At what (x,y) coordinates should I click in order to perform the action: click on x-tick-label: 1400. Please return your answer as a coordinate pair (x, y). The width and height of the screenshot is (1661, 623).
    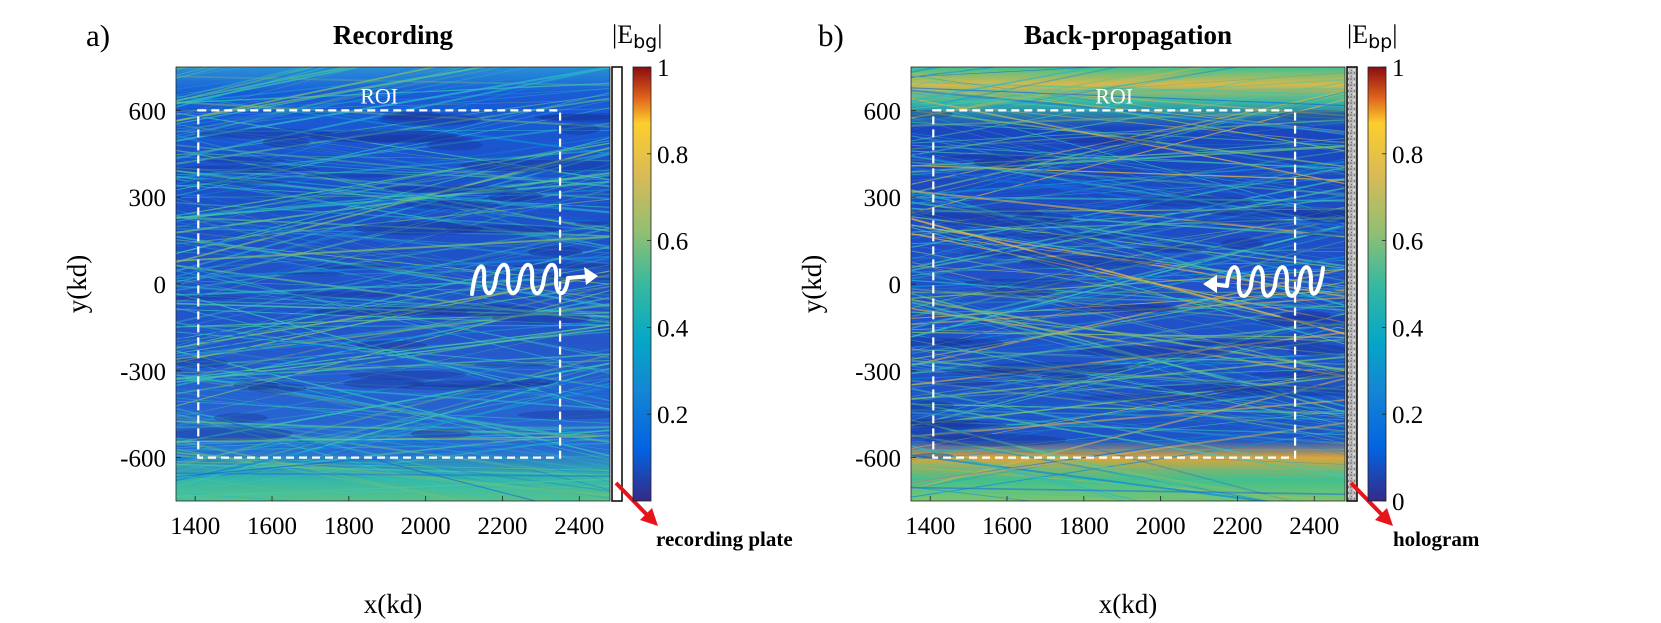
    Looking at the image, I should click on (930, 526).